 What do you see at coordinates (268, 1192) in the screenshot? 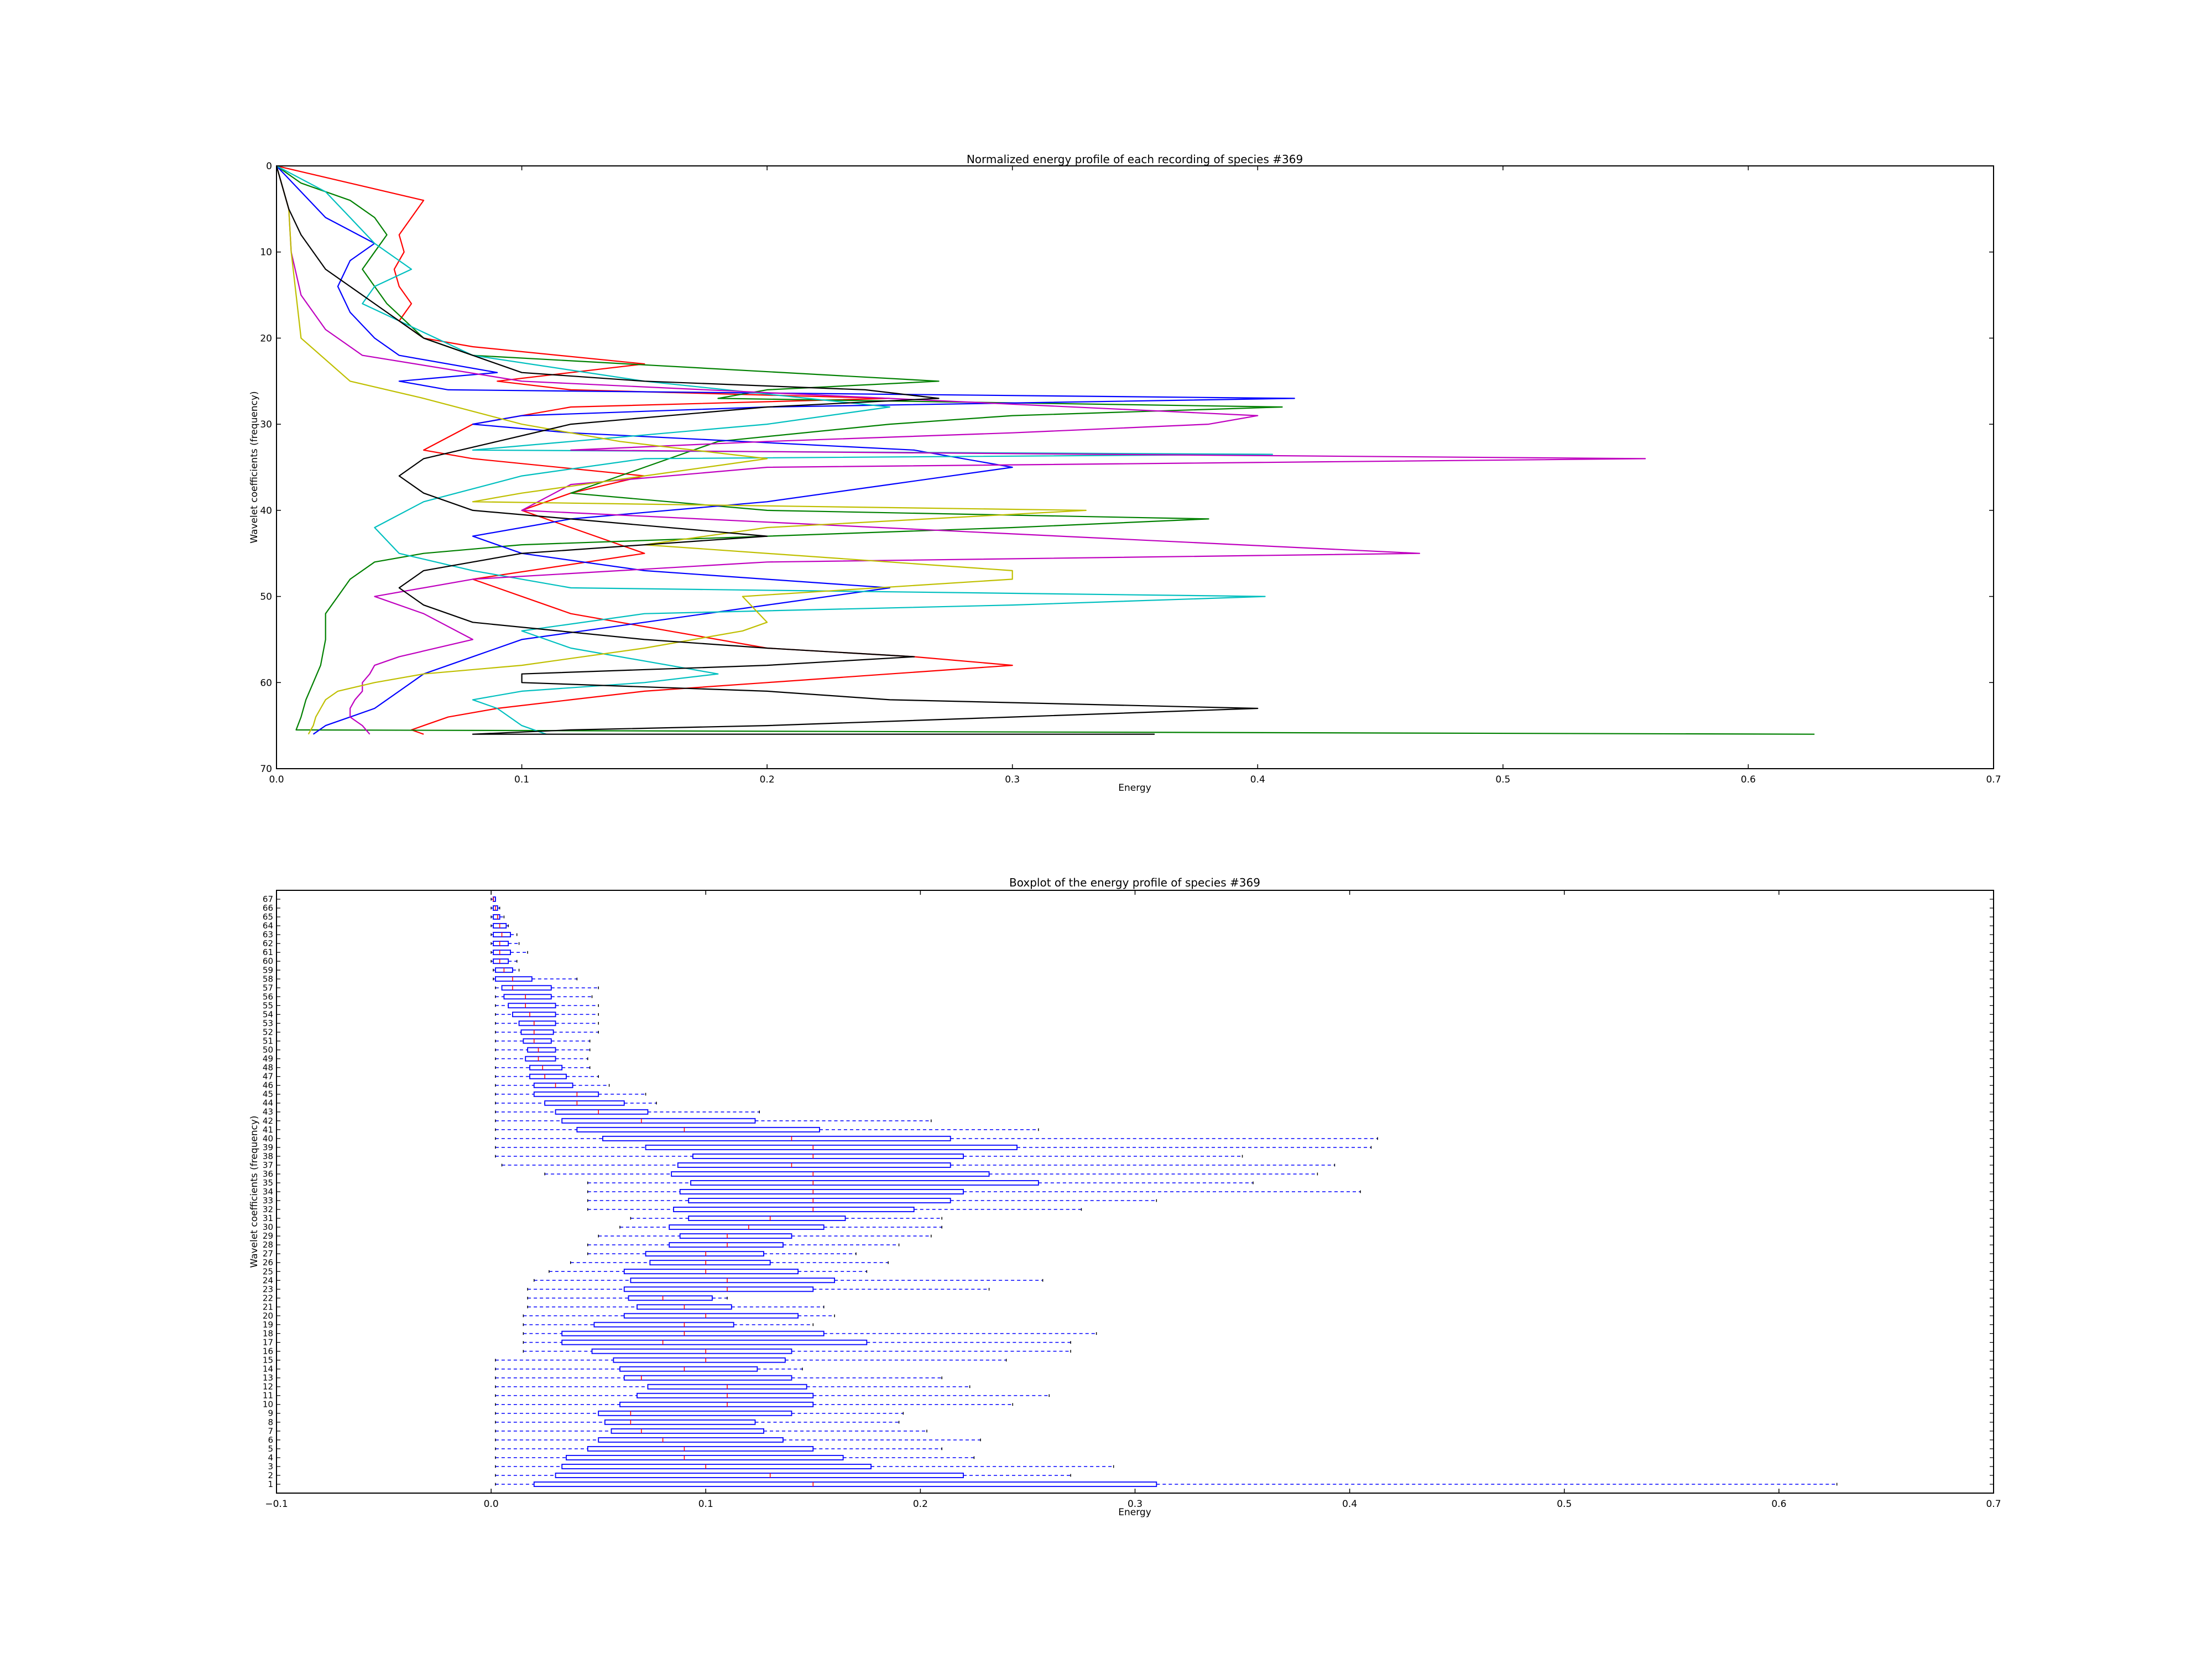
I see `bp-y-tick-label-34: 34` at bounding box center [268, 1192].